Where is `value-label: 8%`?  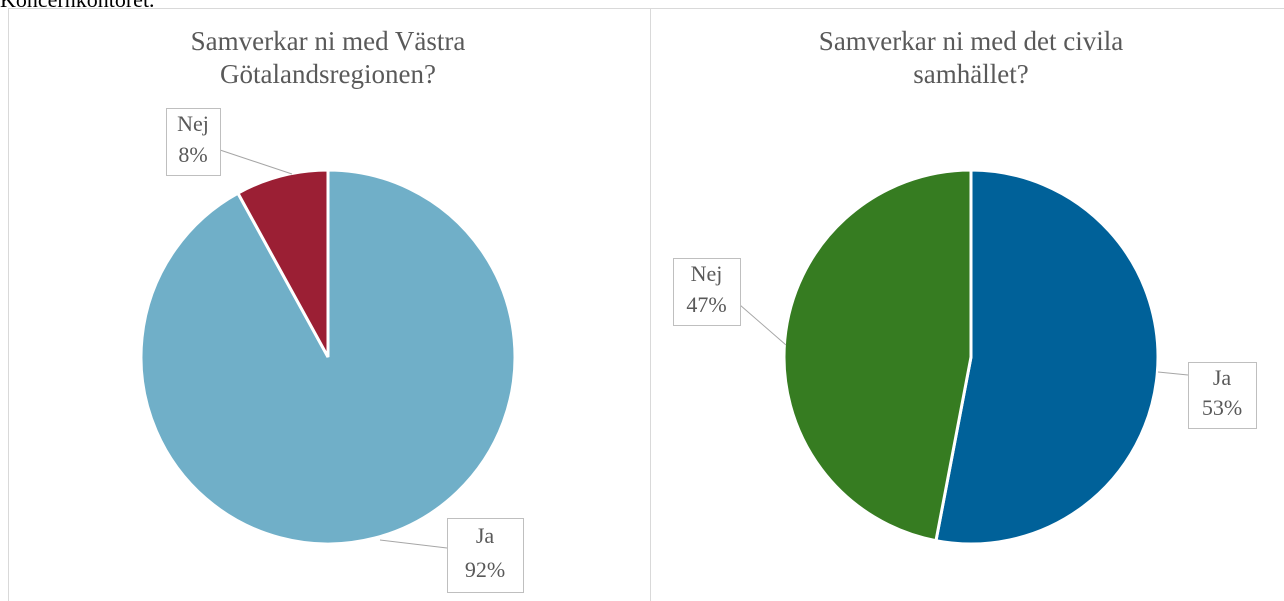
value-label: 8% is located at coordinates (192, 154).